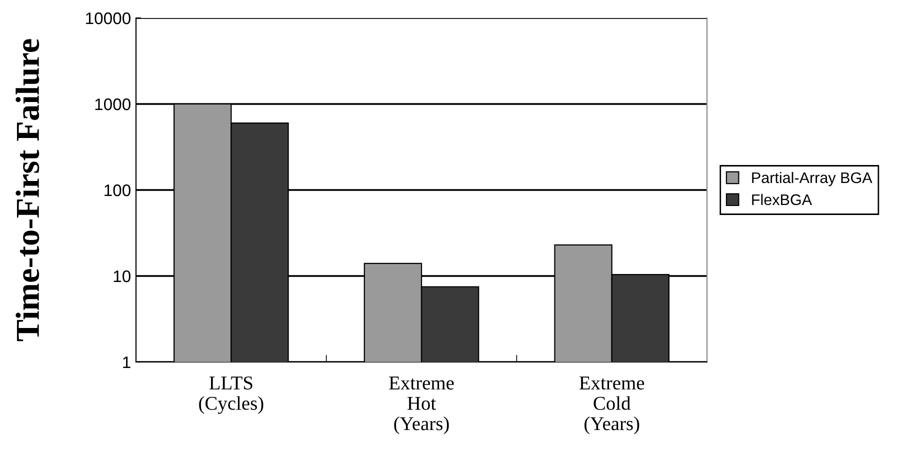  What do you see at coordinates (117, 190) in the screenshot?
I see `y-tick-label: 100` at bounding box center [117, 190].